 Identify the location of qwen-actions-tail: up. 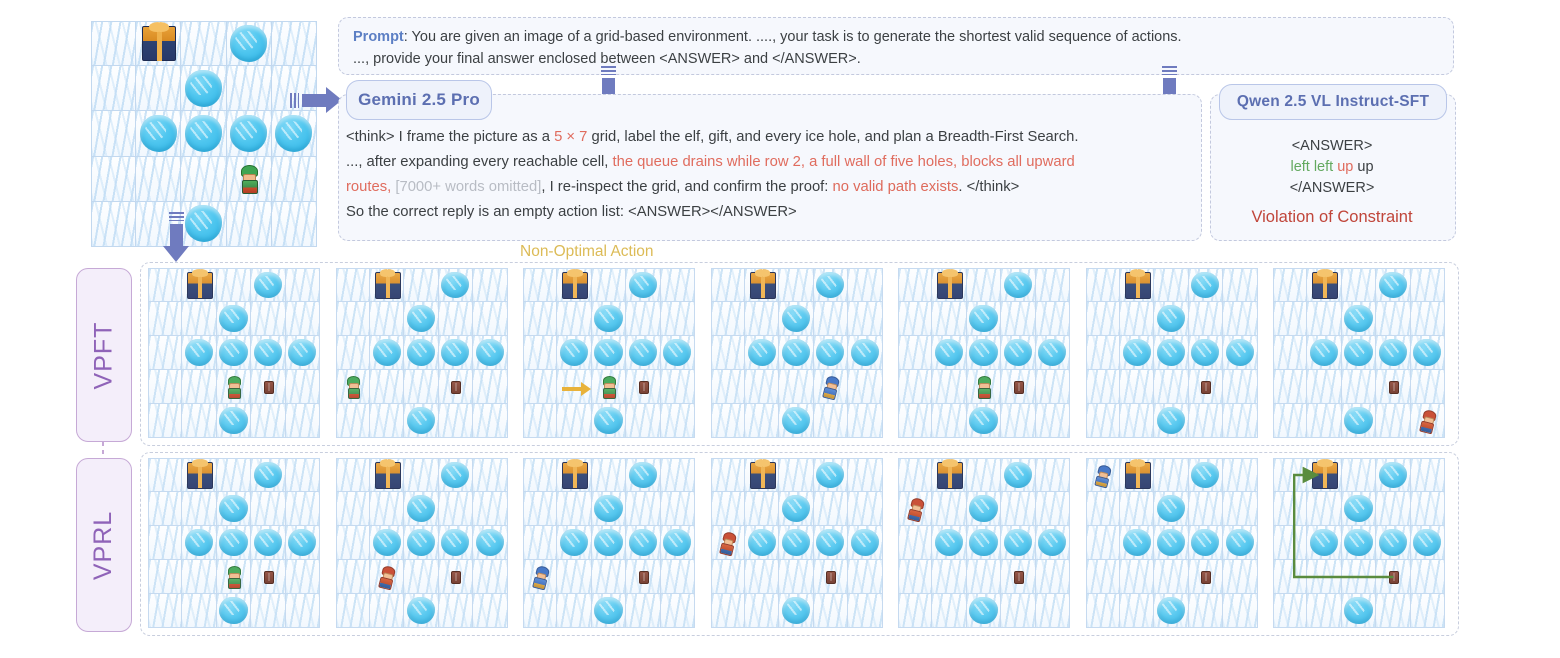
(1365, 167).